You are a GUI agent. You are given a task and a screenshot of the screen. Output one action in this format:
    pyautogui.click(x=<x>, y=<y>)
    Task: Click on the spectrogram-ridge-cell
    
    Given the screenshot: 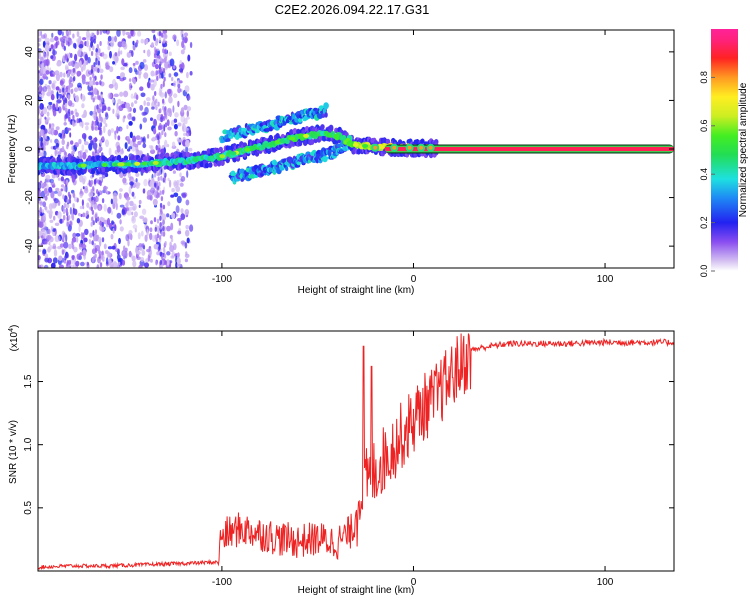 What is the action you would take?
    pyautogui.click(x=222, y=156)
    